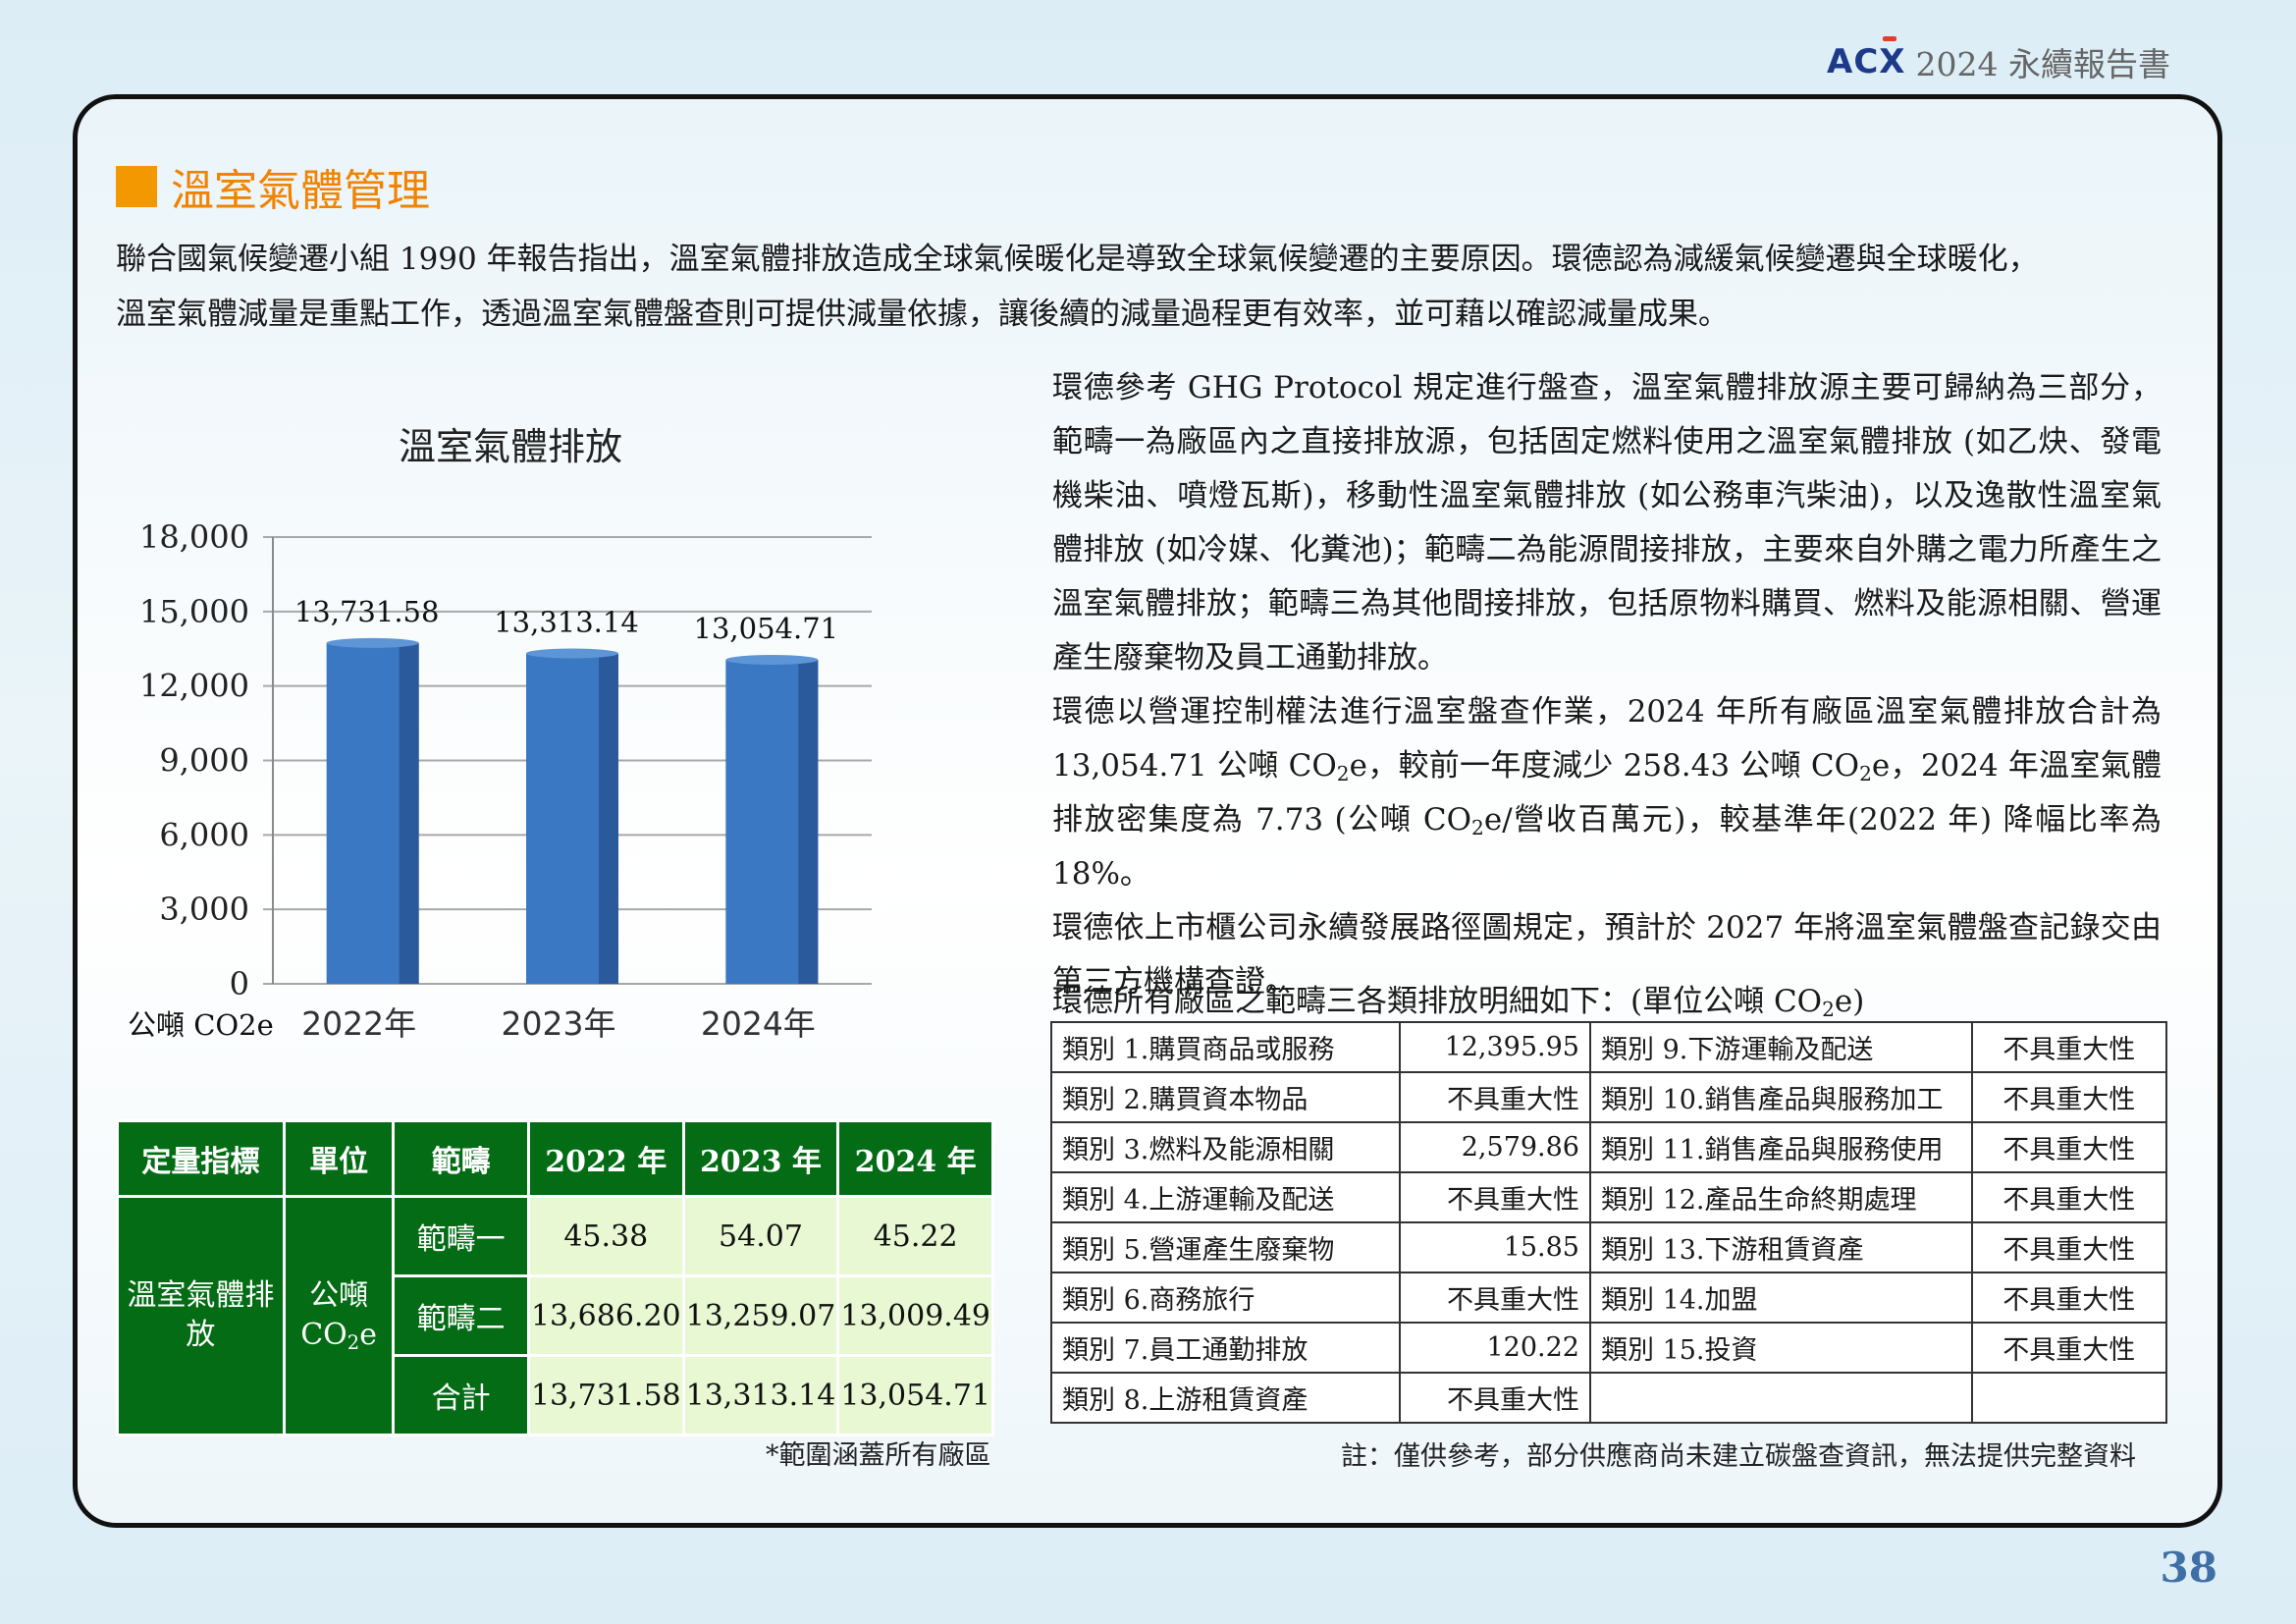 This screenshot has height=1624, width=2296. I want to click on category-name: 類別 9.下游運輸及配送, so click(1780, 1047).